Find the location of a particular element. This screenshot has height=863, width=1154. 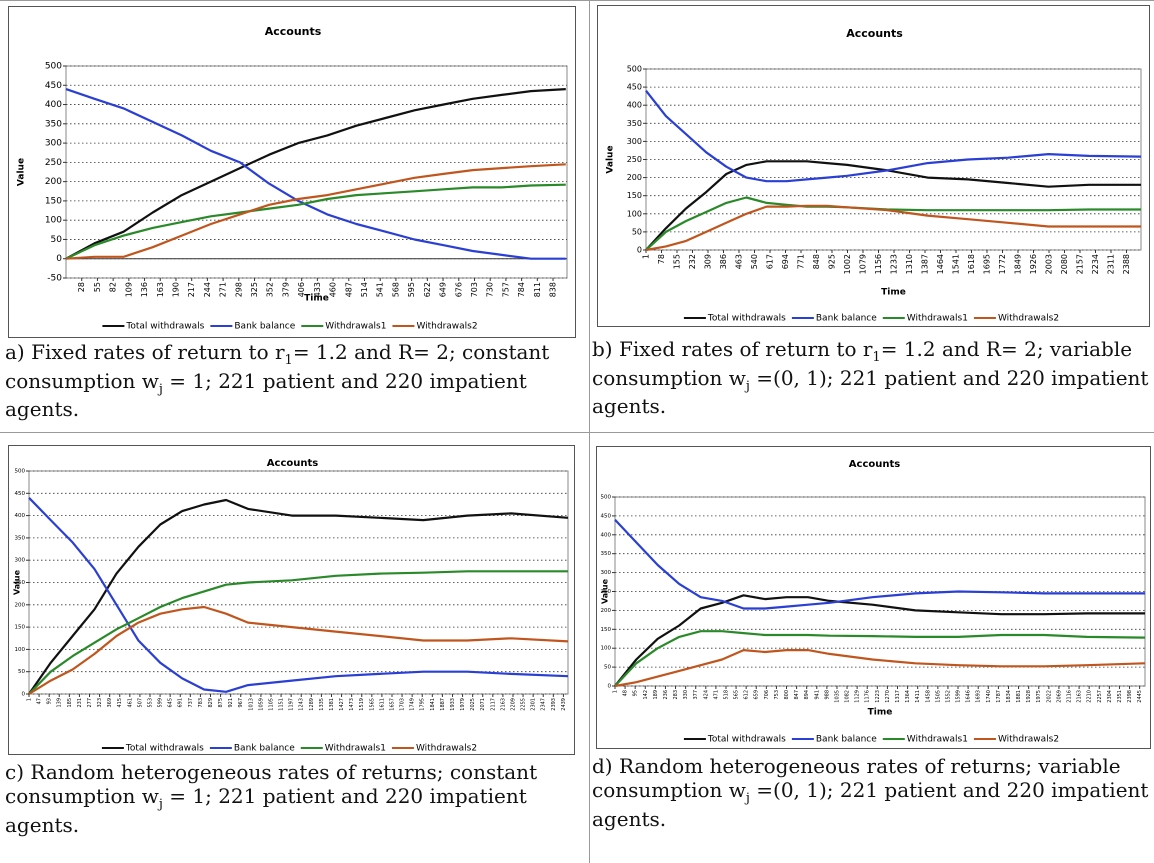

x-tick-label: 847 is located at coordinates (797, 695).